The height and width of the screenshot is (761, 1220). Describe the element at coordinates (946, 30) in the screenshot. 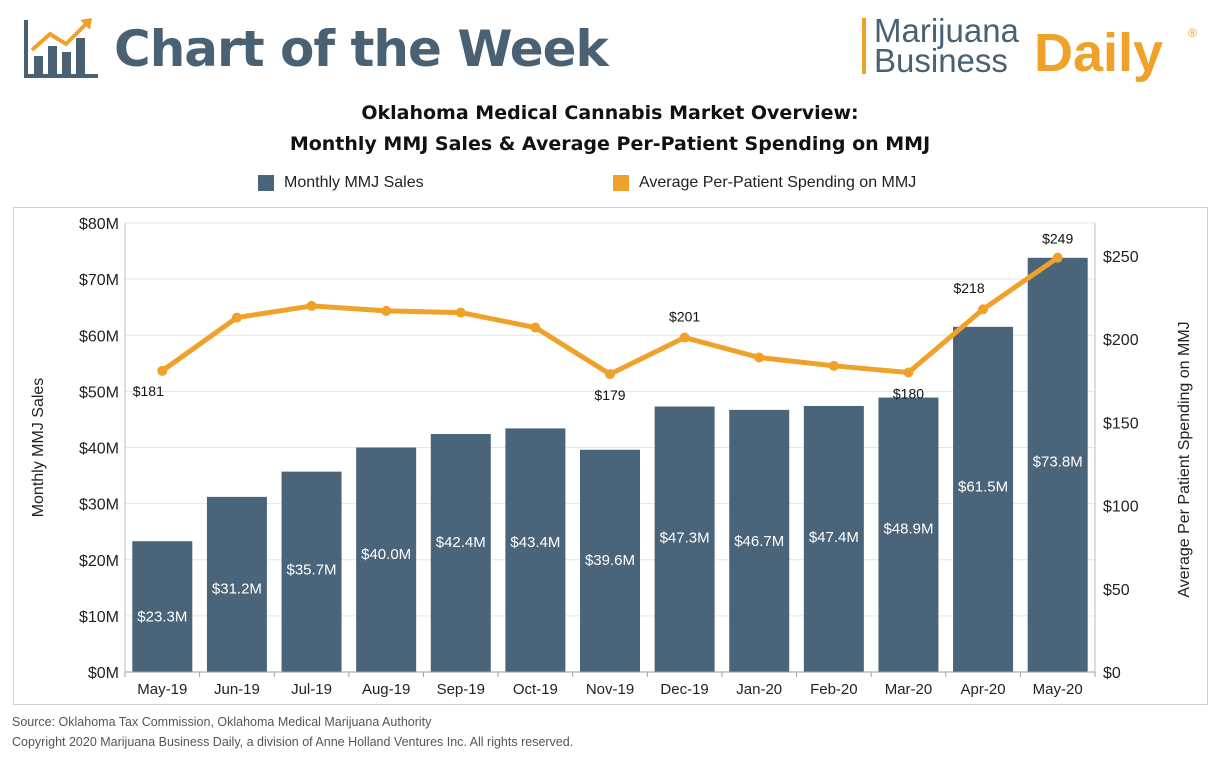

I see `brand-line-1: Marijuana` at that location.